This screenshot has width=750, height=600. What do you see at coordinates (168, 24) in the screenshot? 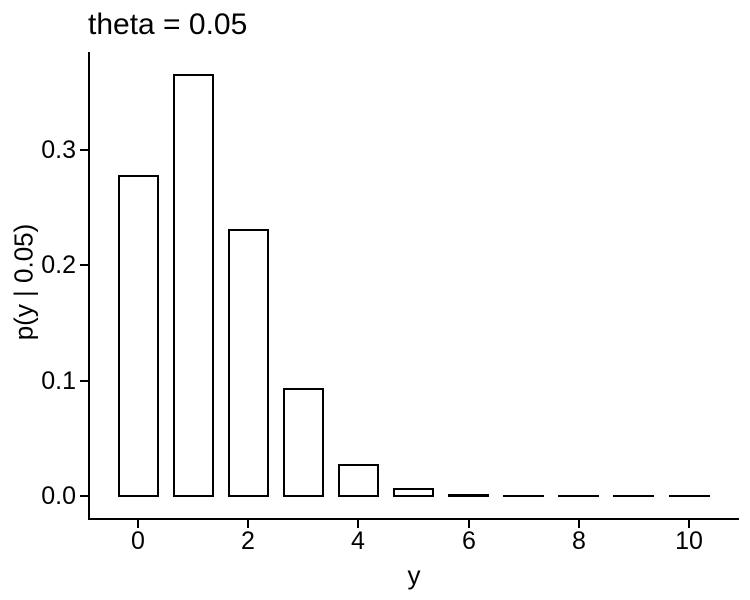
I see `chart-title: theta = 0.05` at bounding box center [168, 24].